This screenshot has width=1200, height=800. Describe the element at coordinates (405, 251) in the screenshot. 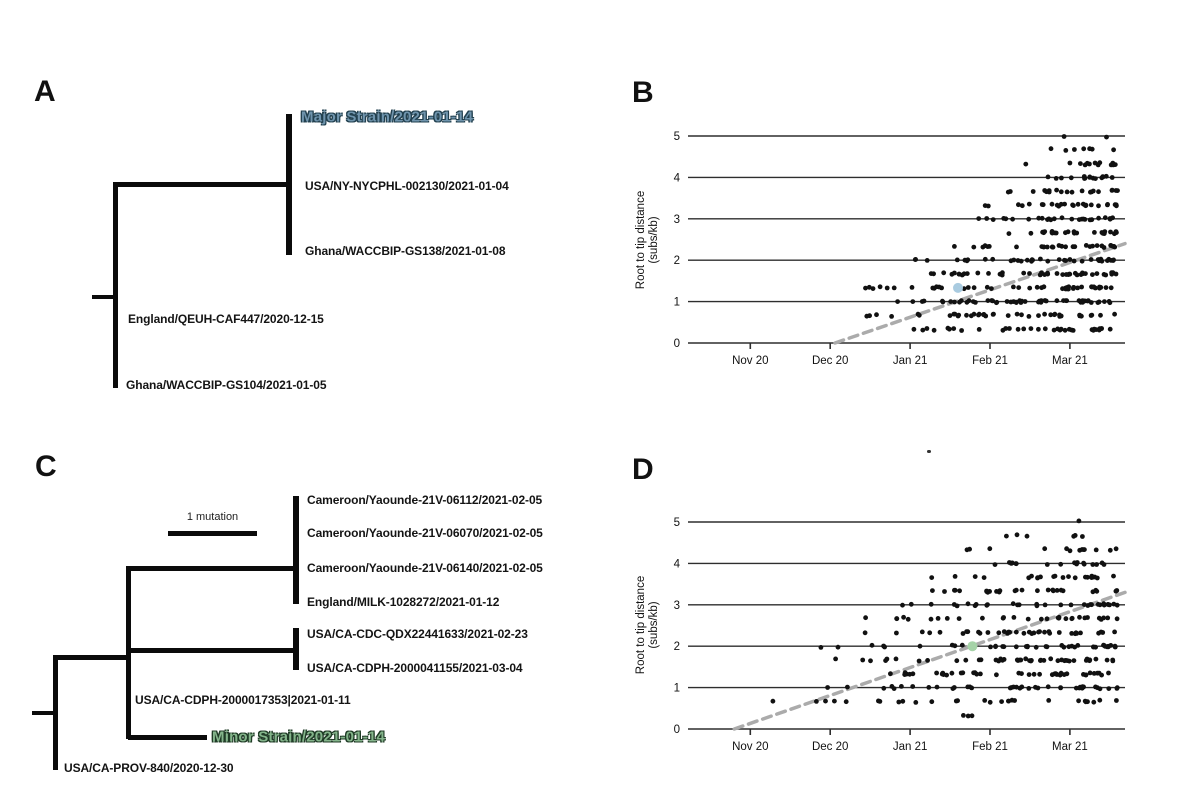

I see `tip-label-ghana-gs138: Ghana/WACCBIP-GS138/2021-01-08` at that location.